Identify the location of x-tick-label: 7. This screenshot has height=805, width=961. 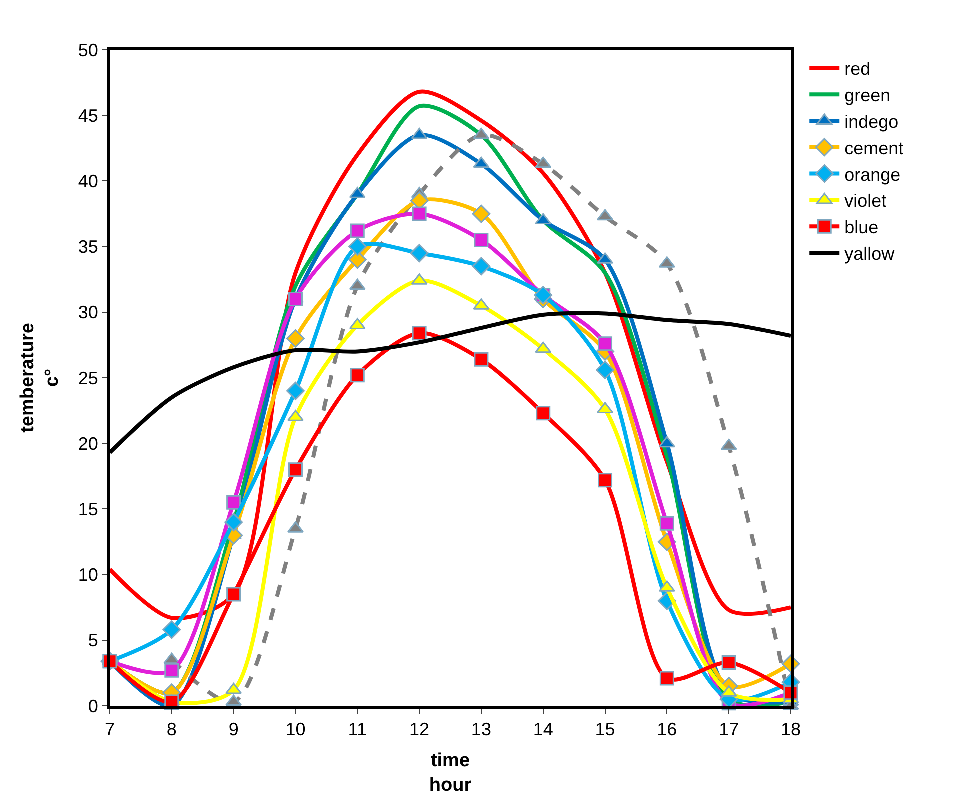
(110, 730).